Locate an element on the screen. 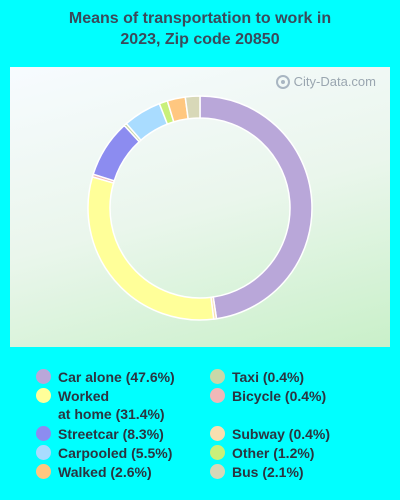 The width and height of the screenshot is (400, 500). legend-item-bus: Bus (2.1%) is located at coordinates (257, 472).